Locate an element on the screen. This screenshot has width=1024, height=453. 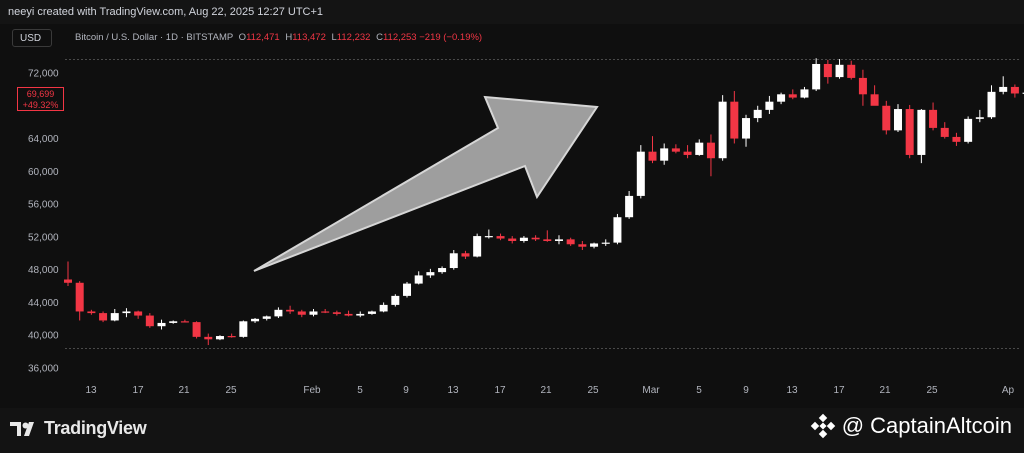
y-tick-label: 60,000 is located at coordinates (43, 172).